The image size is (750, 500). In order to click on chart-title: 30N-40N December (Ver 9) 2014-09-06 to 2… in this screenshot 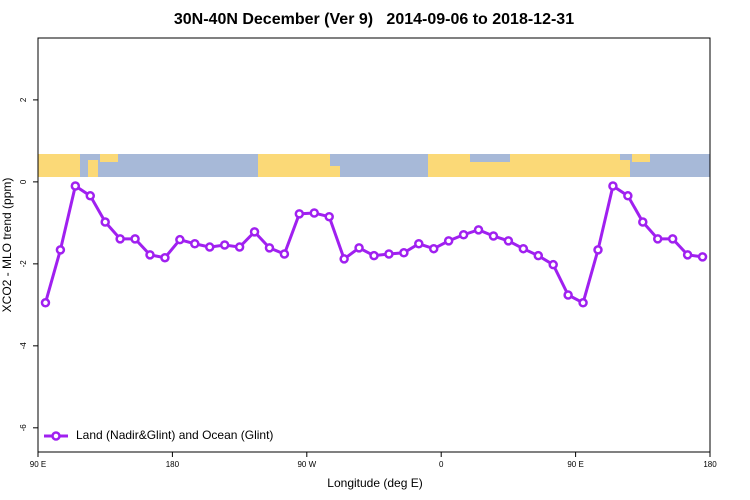, I will do `click(374, 19)`.